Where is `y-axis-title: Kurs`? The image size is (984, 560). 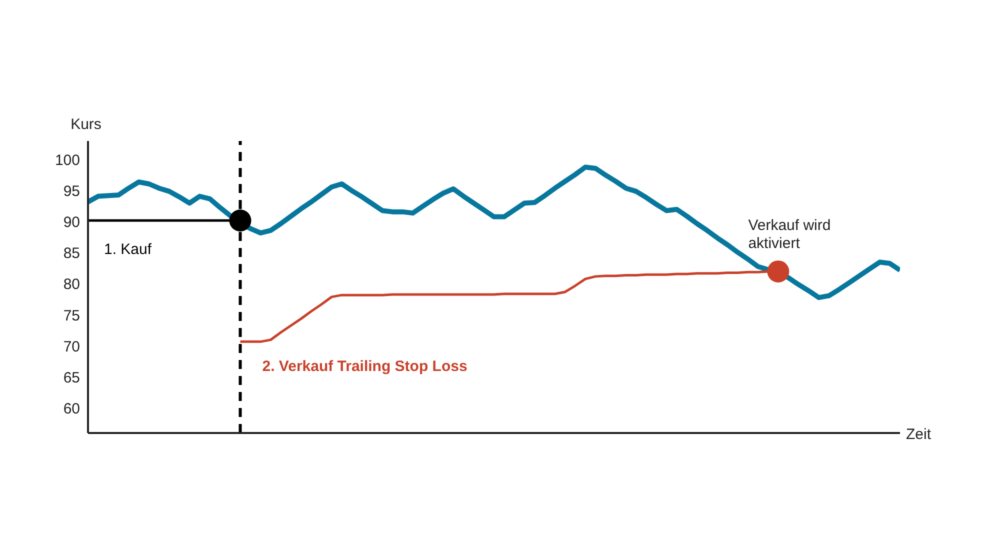 y-axis-title: Kurs is located at coordinates (86, 124).